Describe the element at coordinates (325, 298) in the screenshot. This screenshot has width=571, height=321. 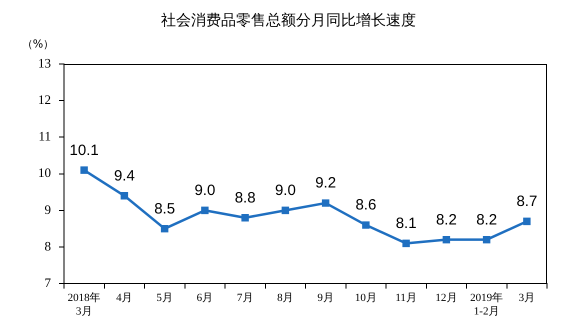
I see `x-tick-label: 9月` at that location.